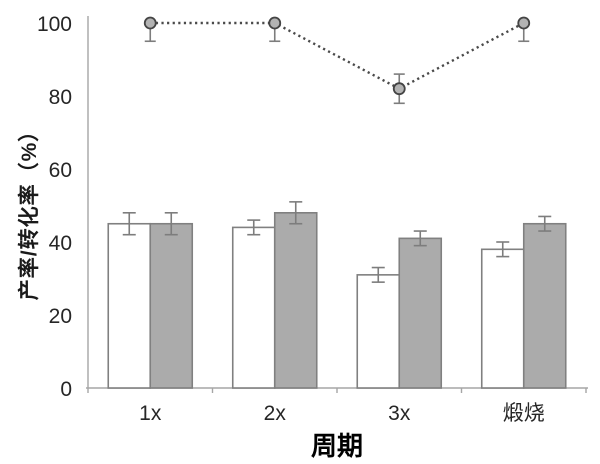  Describe the element at coordinates (275, 413) in the screenshot. I see `x-tick-label: 2x` at that location.